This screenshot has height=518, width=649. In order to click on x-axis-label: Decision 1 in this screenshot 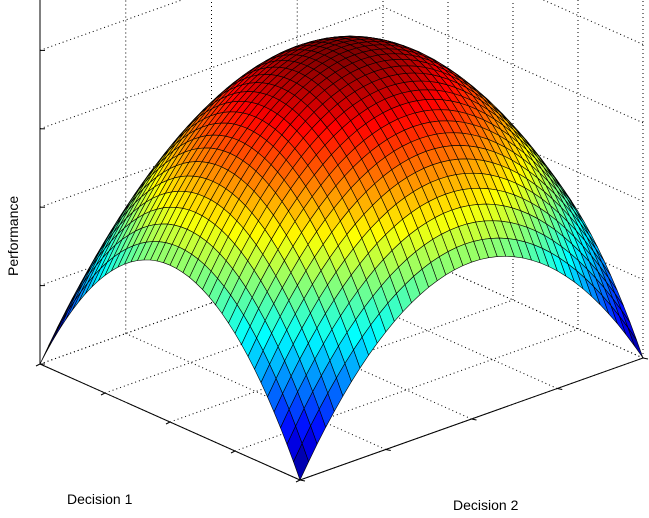, I will do `click(100, 499)`.